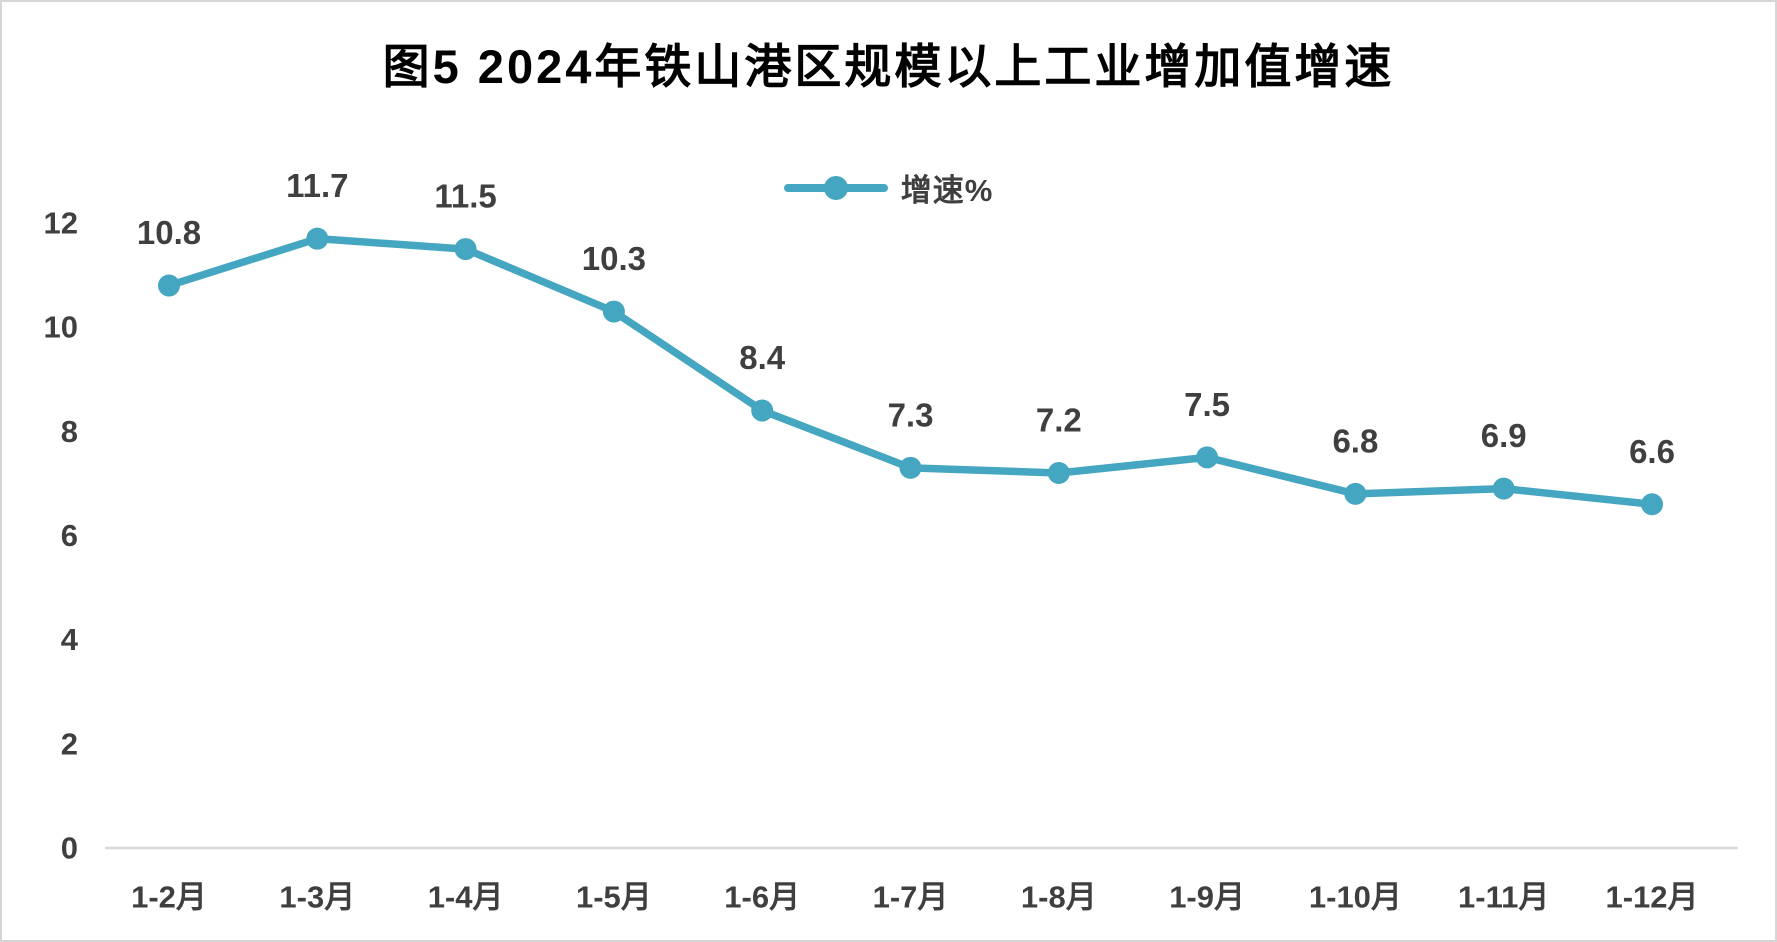  Describe the element at coordinates (1207, 897) in the screenshot. I see `x-axis-category-label: 1-9月` at that location.